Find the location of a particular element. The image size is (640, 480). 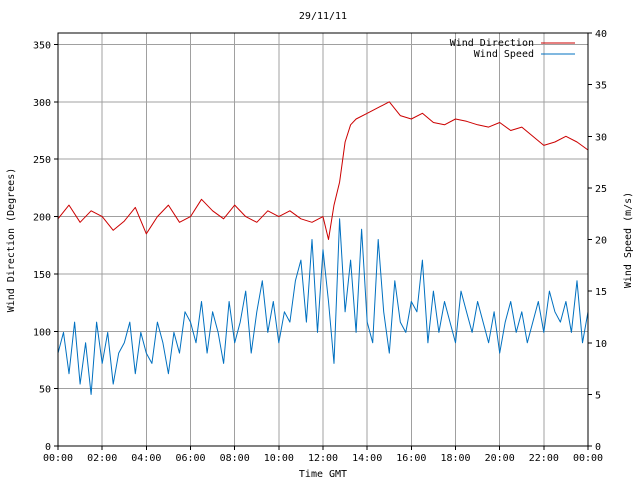

x-tick-label: 12:00 is located at coordinates (323, 458).